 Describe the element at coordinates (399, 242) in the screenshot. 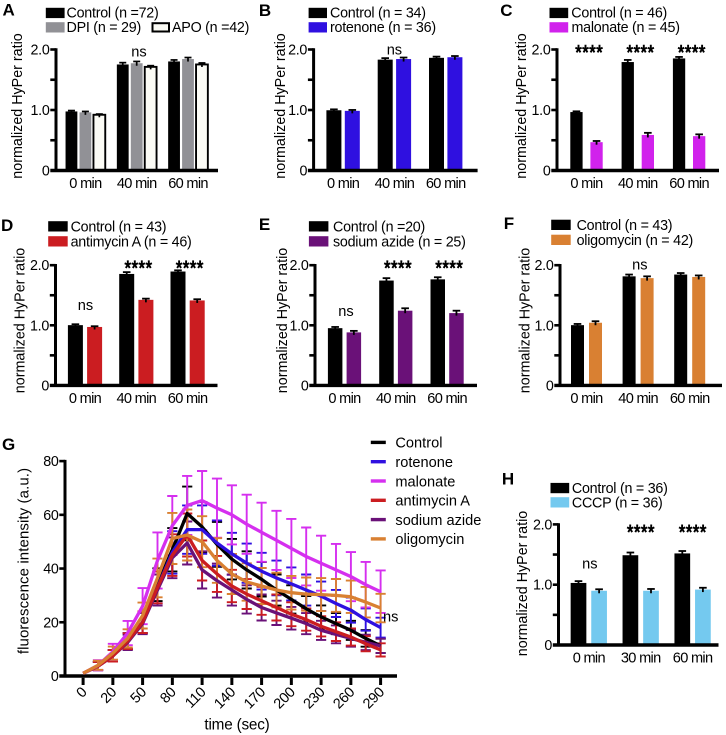

I see `svg-text: sodium azide (n = 25)` at that location.